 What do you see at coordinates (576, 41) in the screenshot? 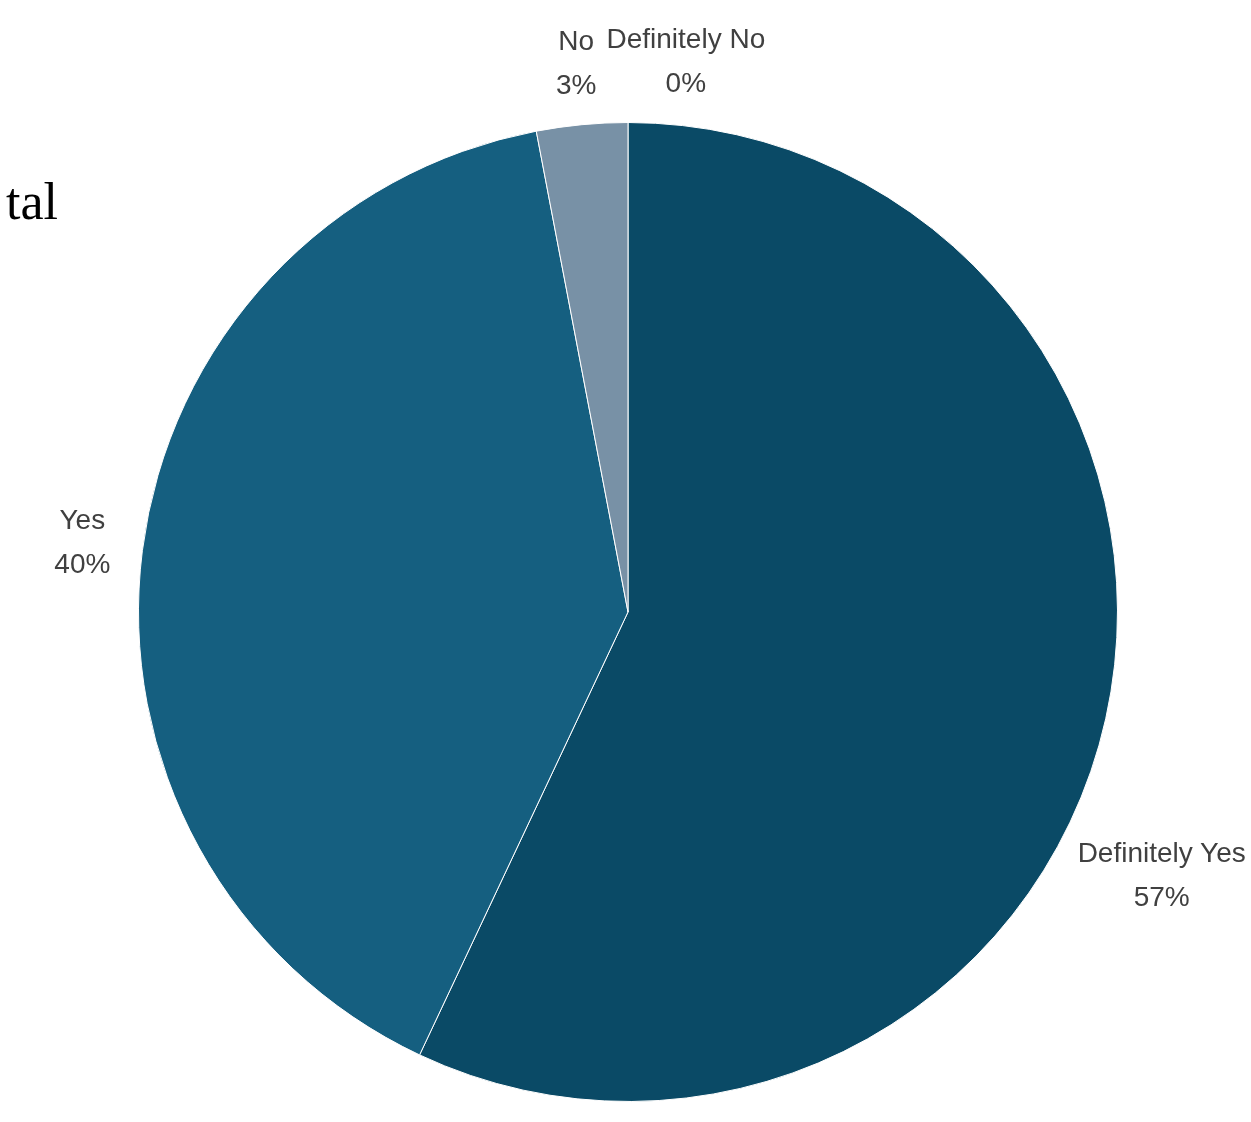
I see `slice-label: No` at bounding box center [576, 41].